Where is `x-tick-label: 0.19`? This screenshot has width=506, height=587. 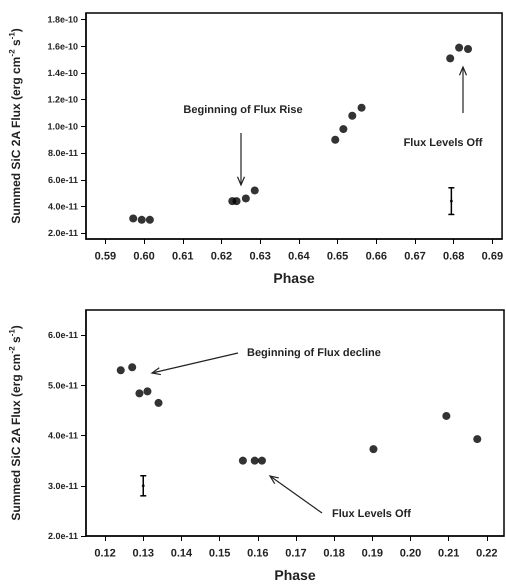
x-tick-label: 0.19 is located at coordinates (373, 554).